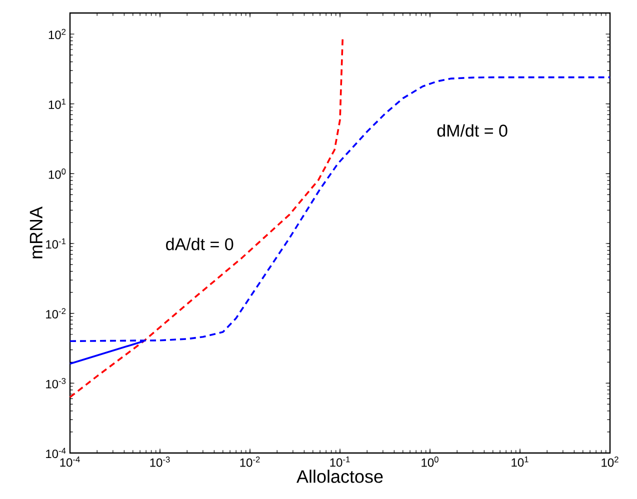  Describe the element at coordinates (339, 476) in the screenshot. I see `x-axis-title: Allolactose` at that location.